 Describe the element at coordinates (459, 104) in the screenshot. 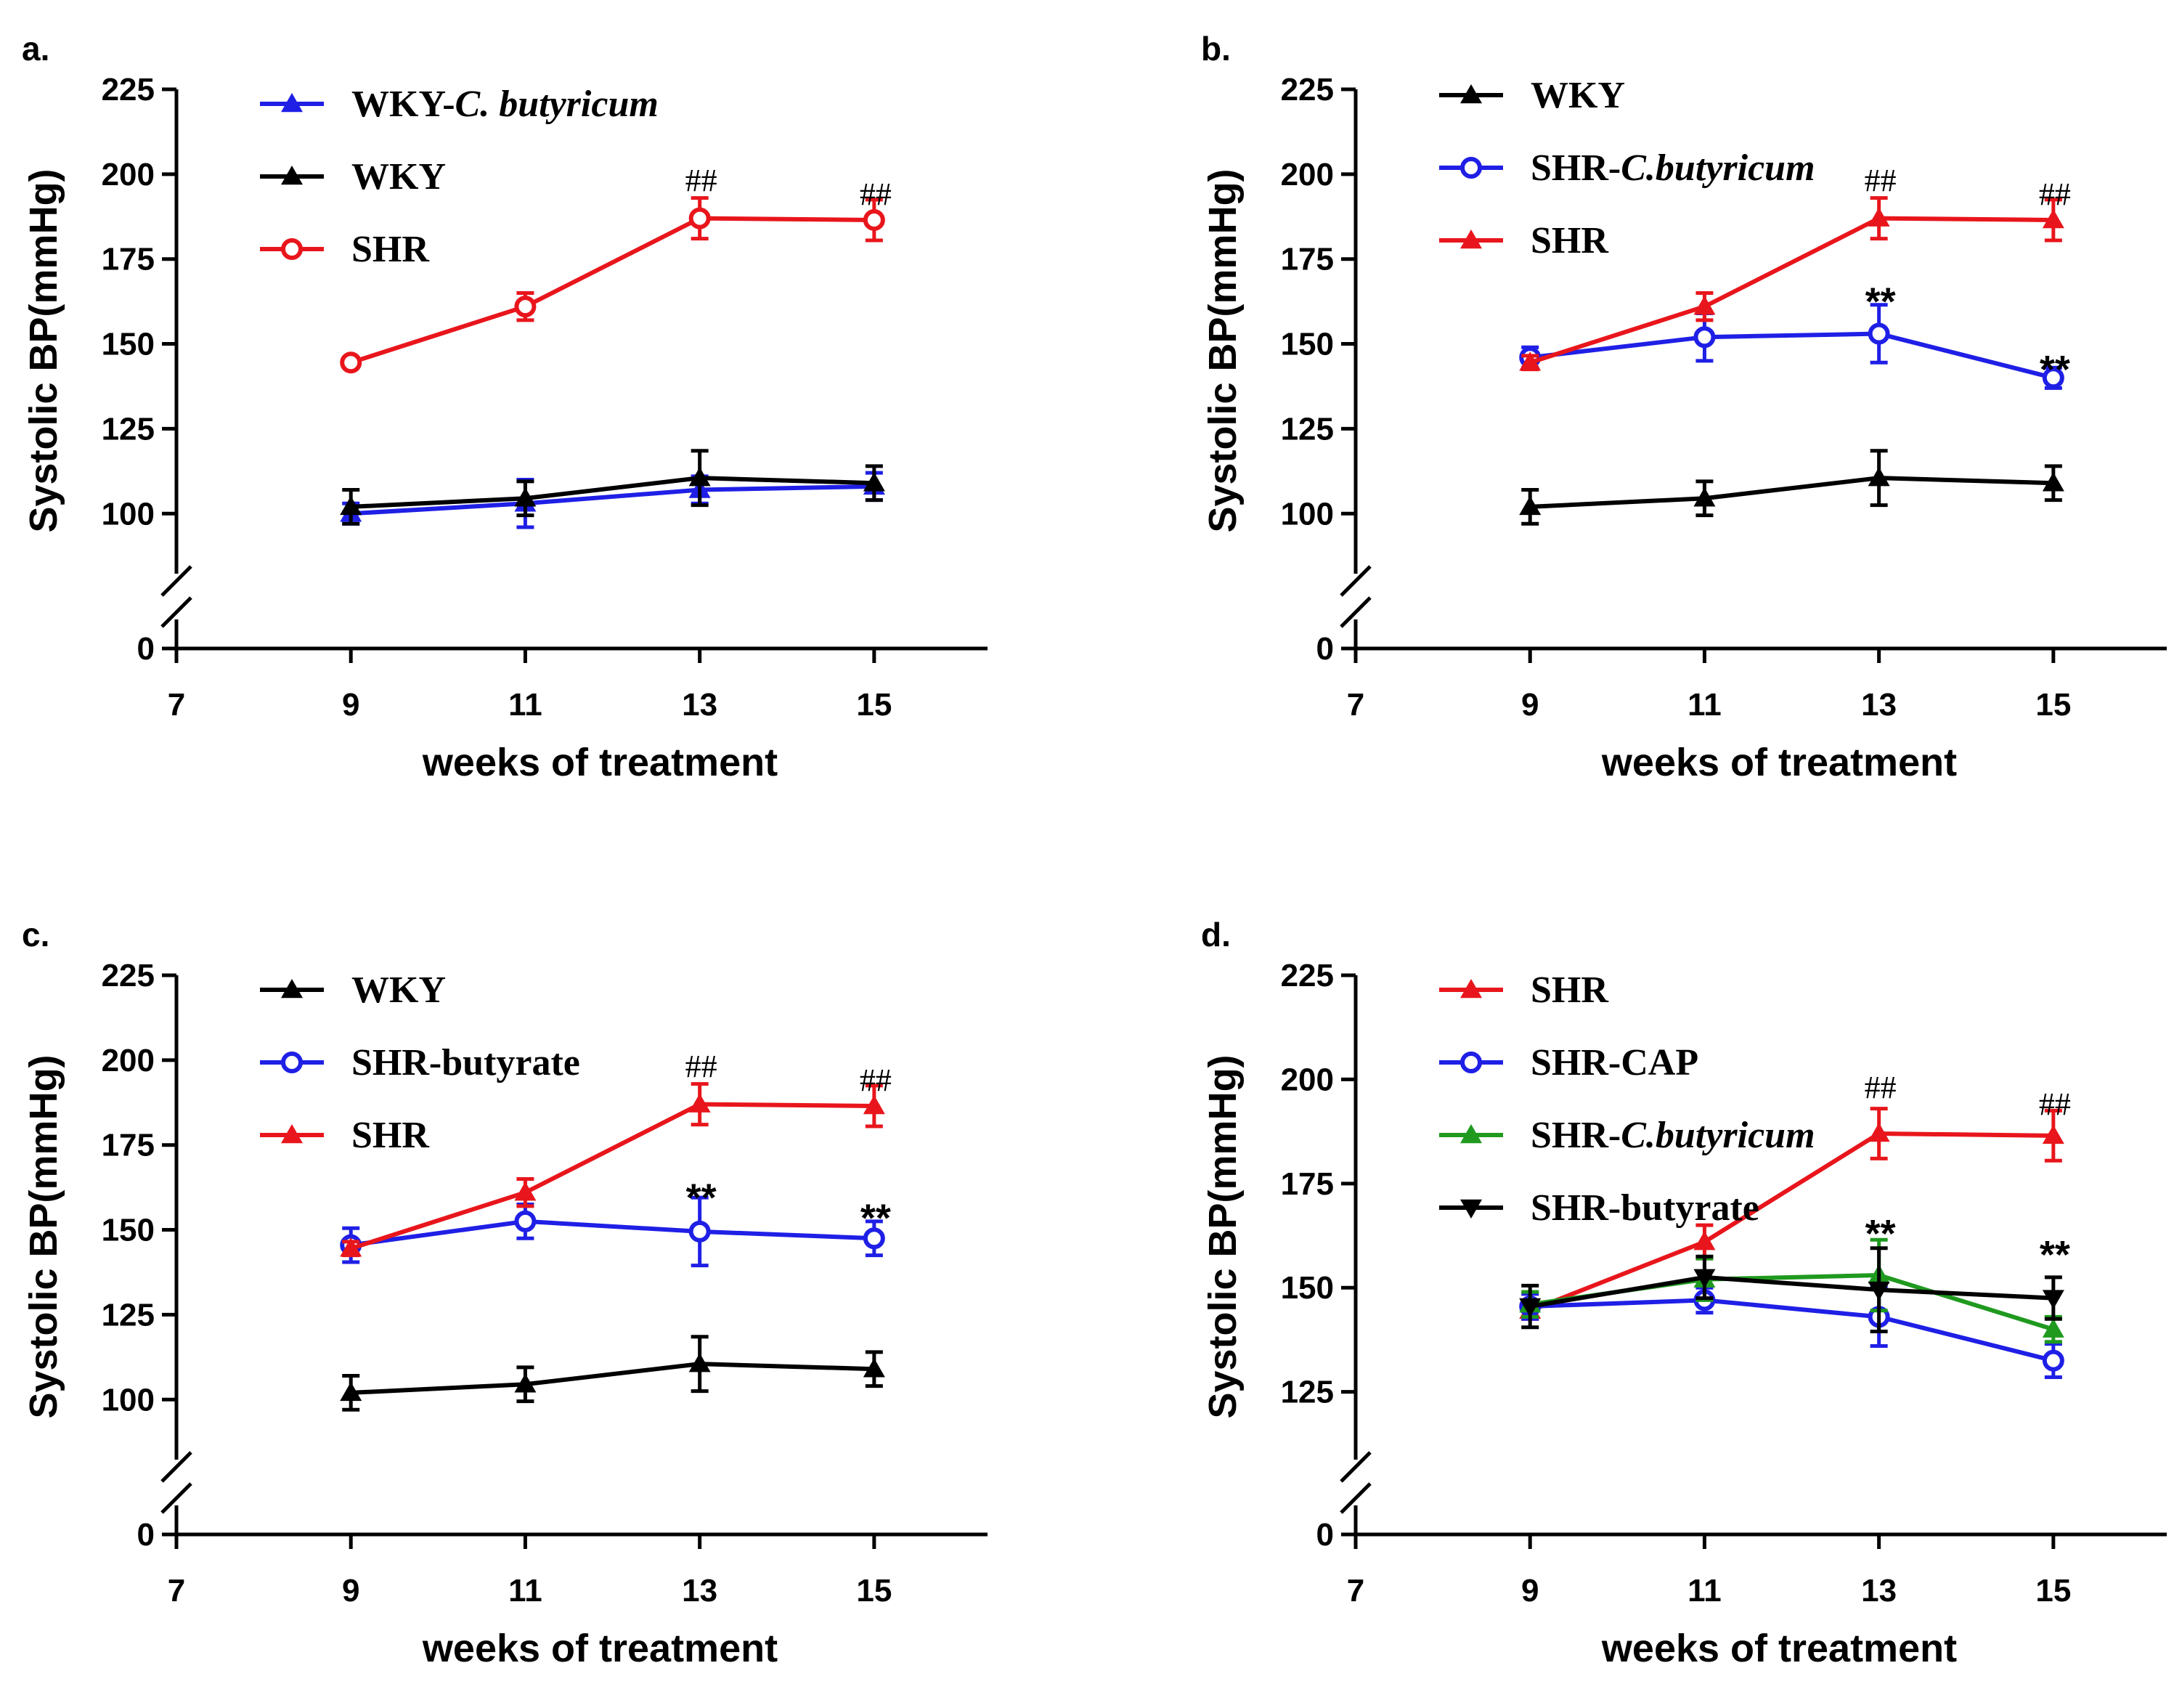

I see `legend-entry: WKY-C. butyricum` at that location.